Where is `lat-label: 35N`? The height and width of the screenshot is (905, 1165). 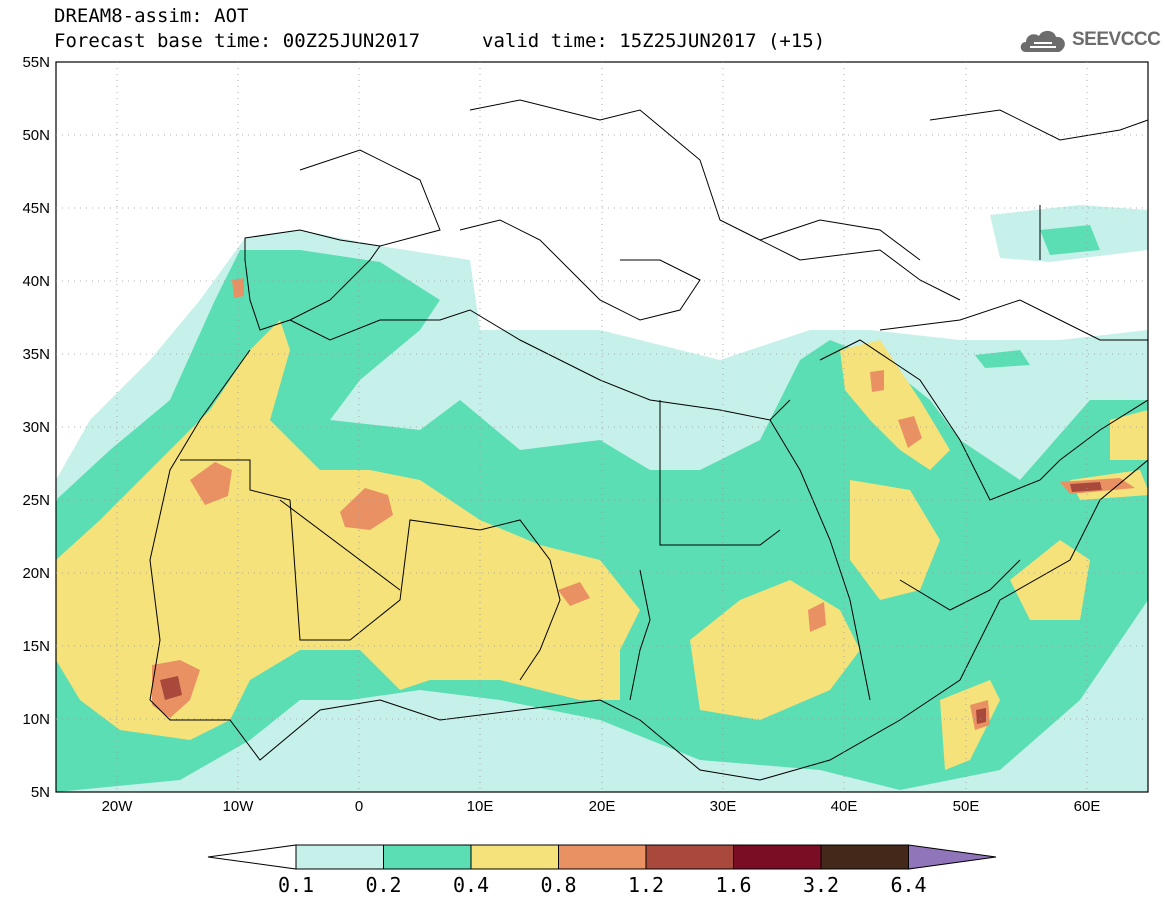 lat-label: 35N is located at coordinates (36, 354).